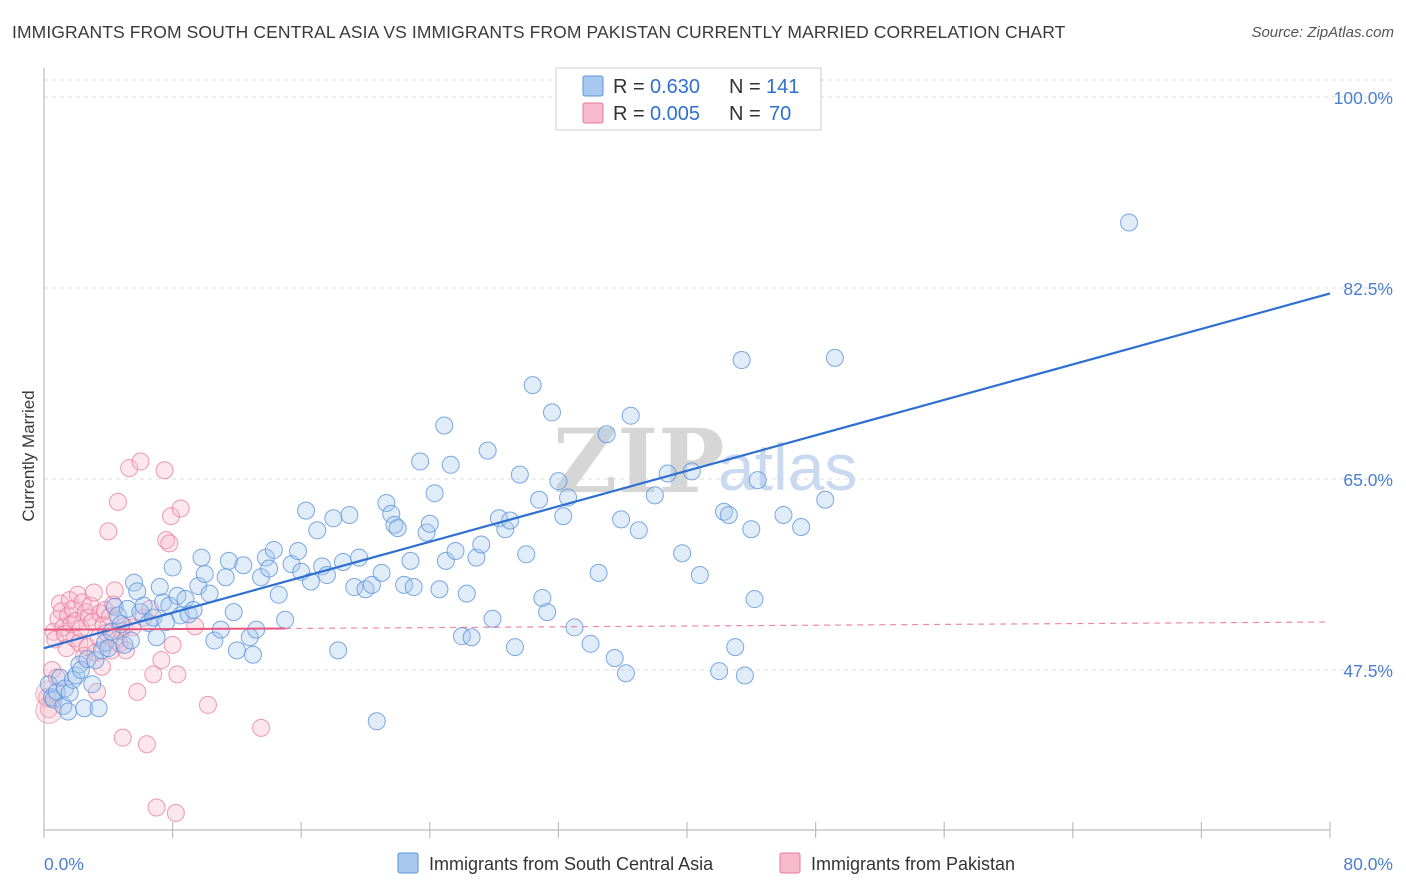 The image size is (1406, 892). I want to click on y-tick-label: 100.0%, so click(1363, 98).